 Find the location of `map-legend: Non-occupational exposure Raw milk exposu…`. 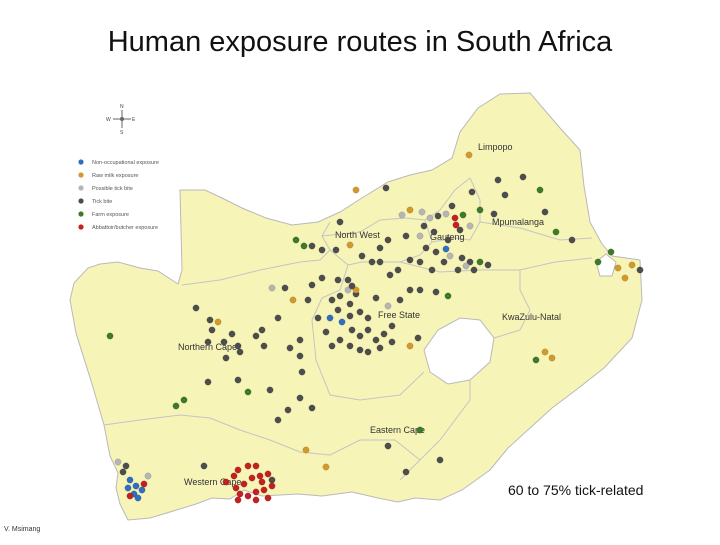

map-legend: Non-occupational exposure Raw milk exposu… is located at coordinates (118, 195).